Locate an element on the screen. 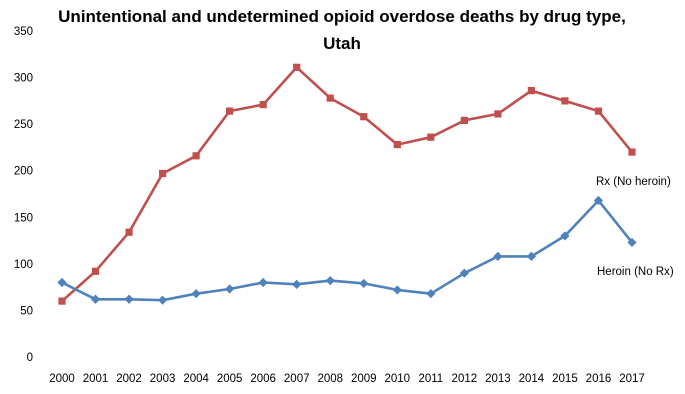 Image resolution: width=685 pixels, height=394 pixels. x-tick-label: 2002 is located at coordinates (129, 379).